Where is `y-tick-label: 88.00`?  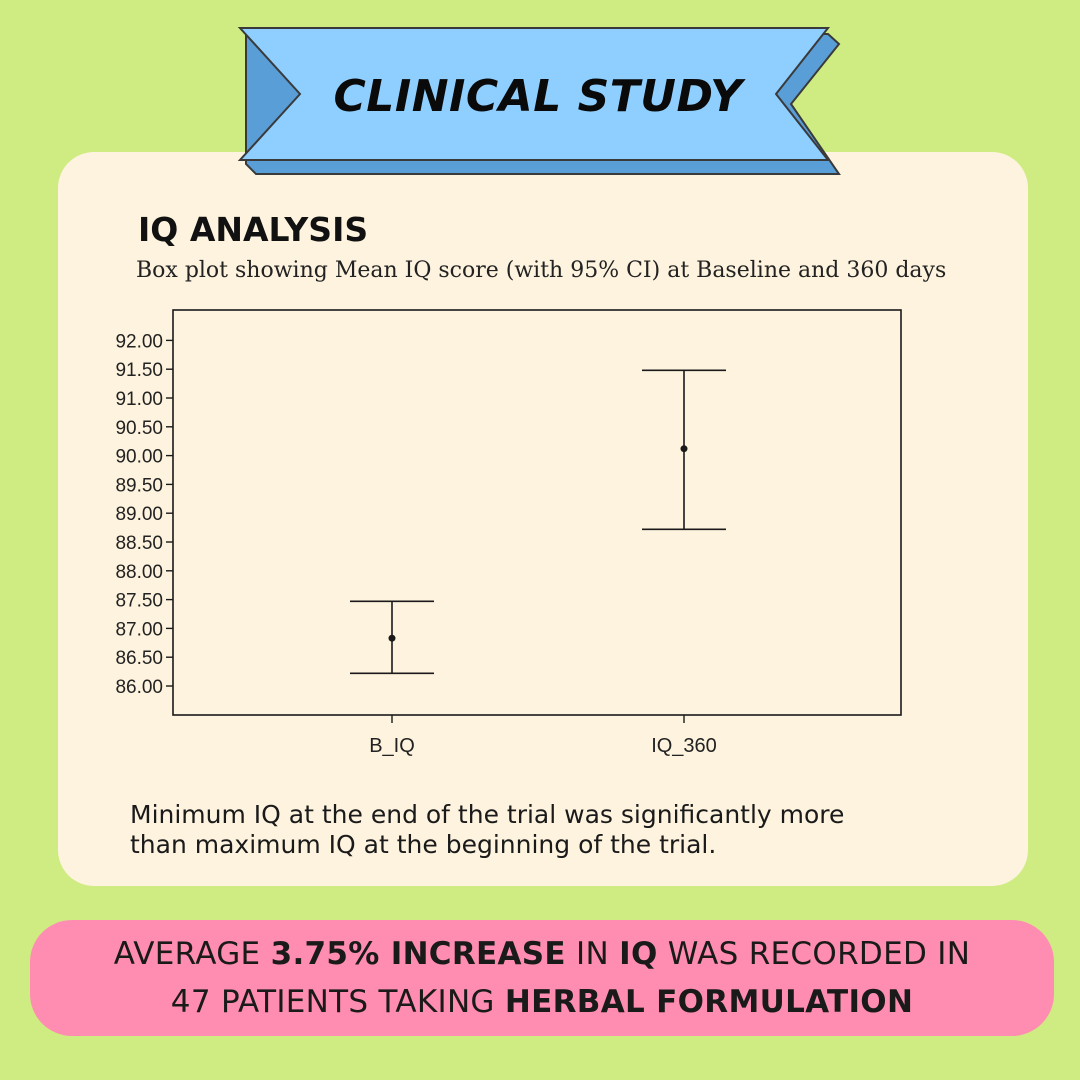 y-tick-label: 88.00 is located at coordinates (139, 572).